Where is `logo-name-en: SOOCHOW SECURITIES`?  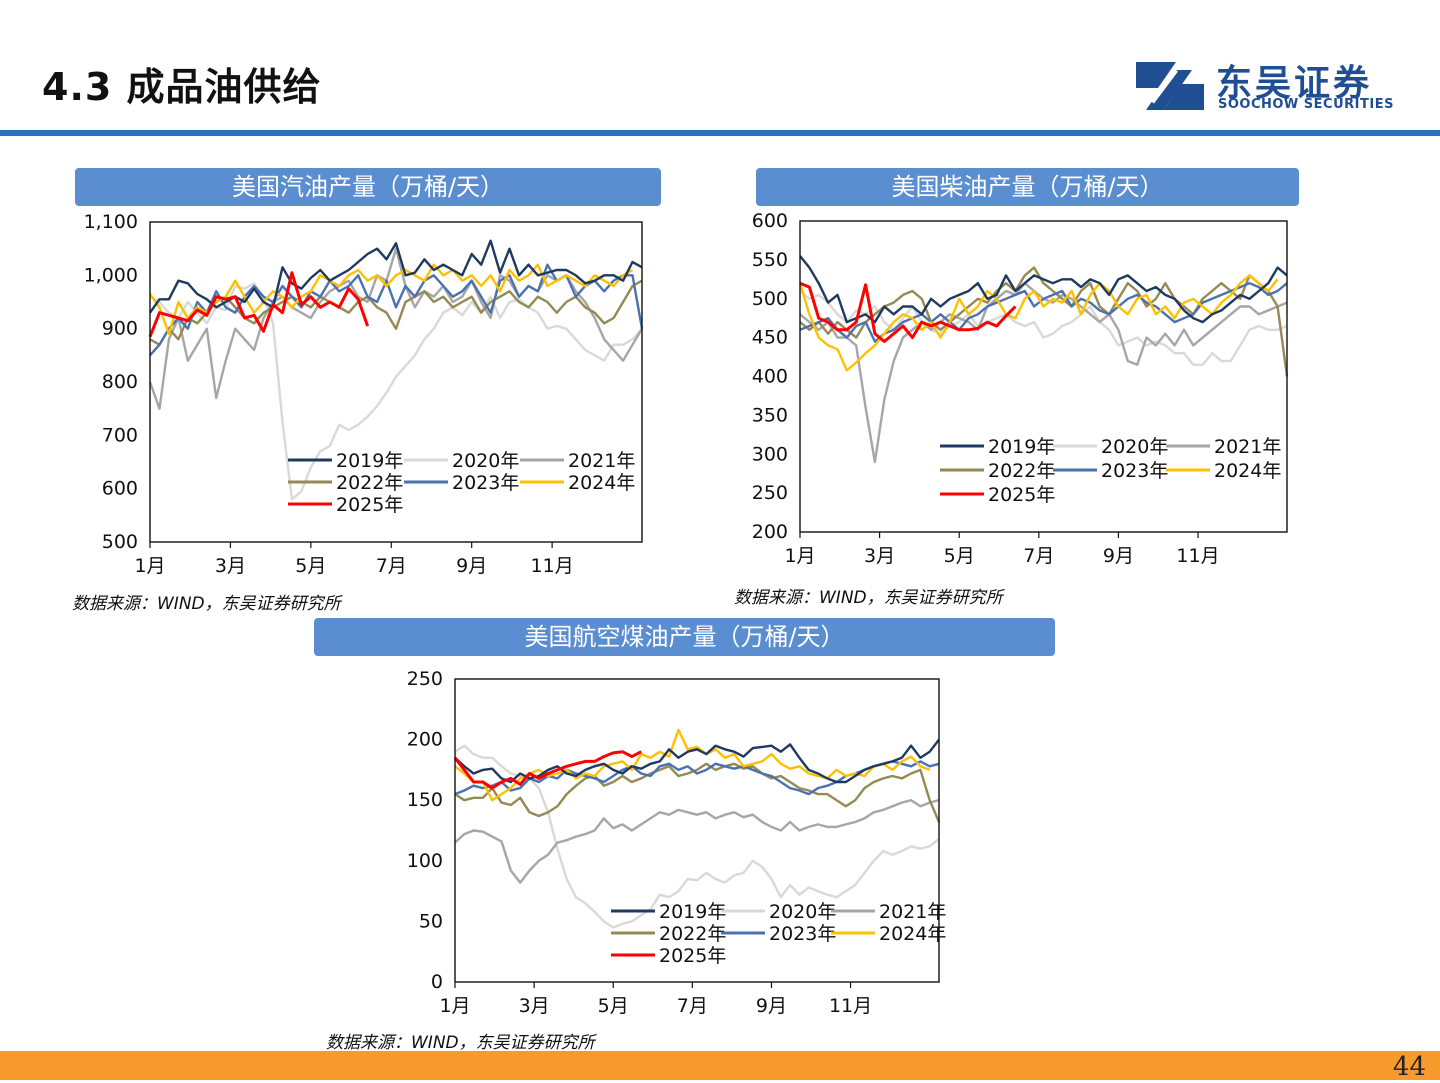
logo-name-en: SOOCHOW SECURITIES is located at coordinates (1306, 104).